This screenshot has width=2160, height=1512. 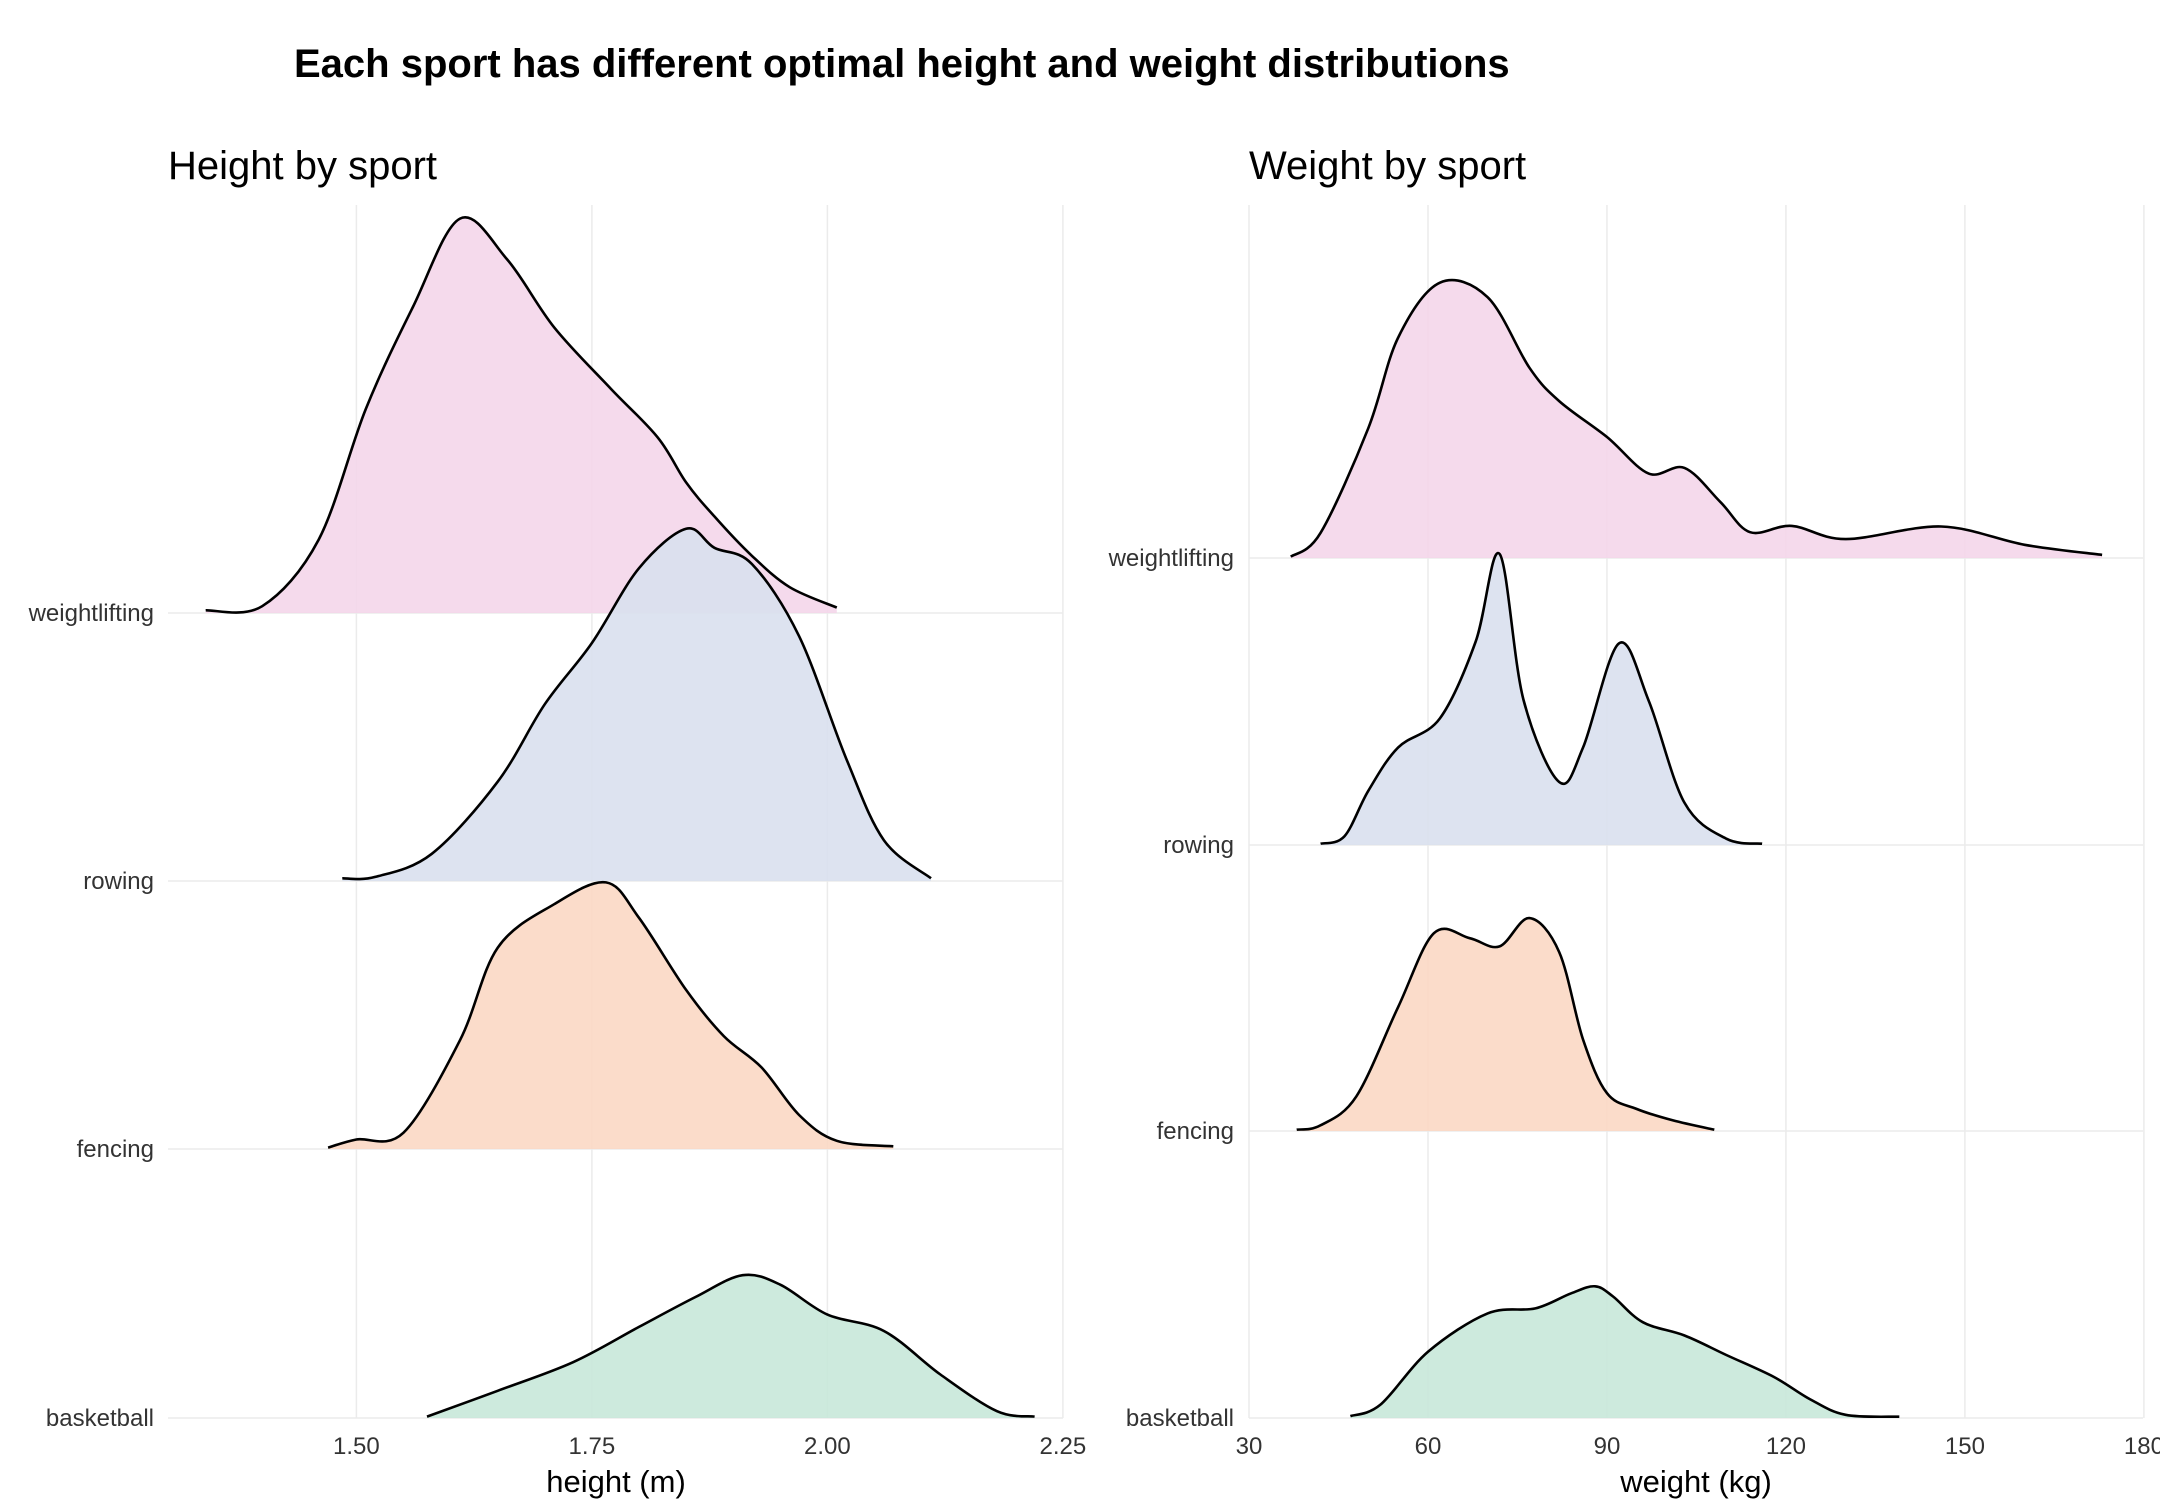 I want to click on x-tick-label: 2.25, so click(x=1063, y=1446).